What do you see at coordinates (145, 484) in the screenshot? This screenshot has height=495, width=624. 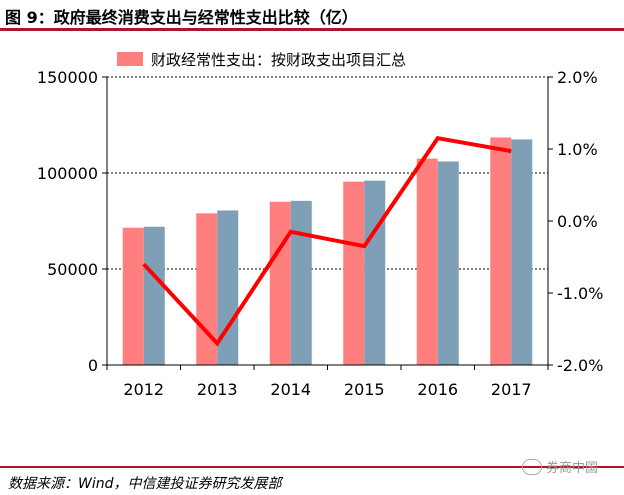 I see `source-note: 数据来源：Wind，中信建投证券研究发展部` at bounding box center [145, 484].